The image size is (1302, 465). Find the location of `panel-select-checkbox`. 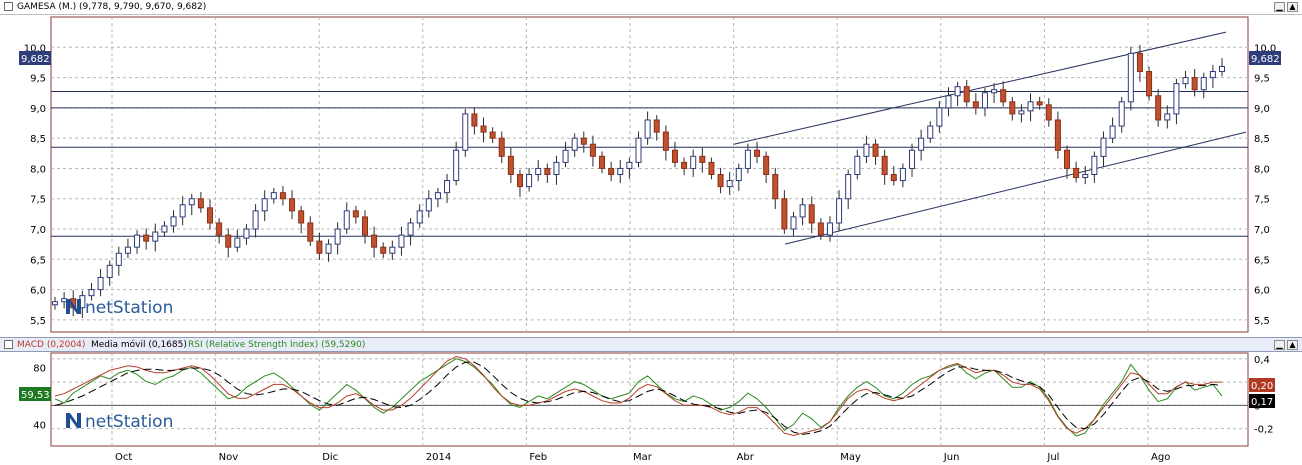

panel-select-checkbox is located at coordinates (8, 6).